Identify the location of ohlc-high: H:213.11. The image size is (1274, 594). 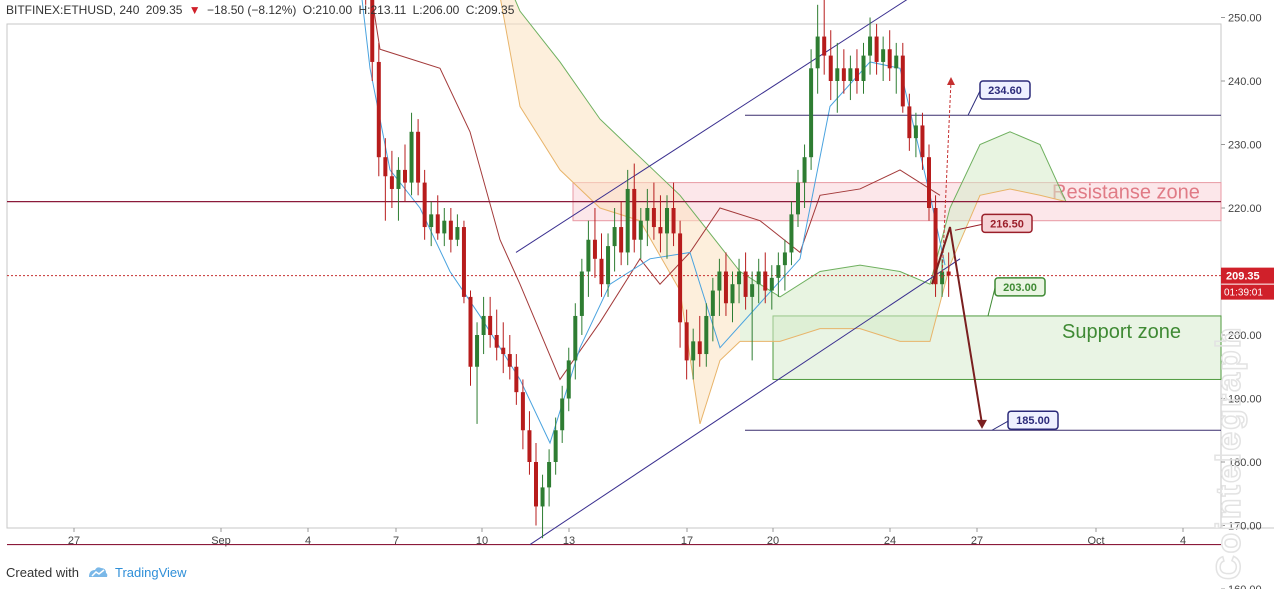
(382, 10).